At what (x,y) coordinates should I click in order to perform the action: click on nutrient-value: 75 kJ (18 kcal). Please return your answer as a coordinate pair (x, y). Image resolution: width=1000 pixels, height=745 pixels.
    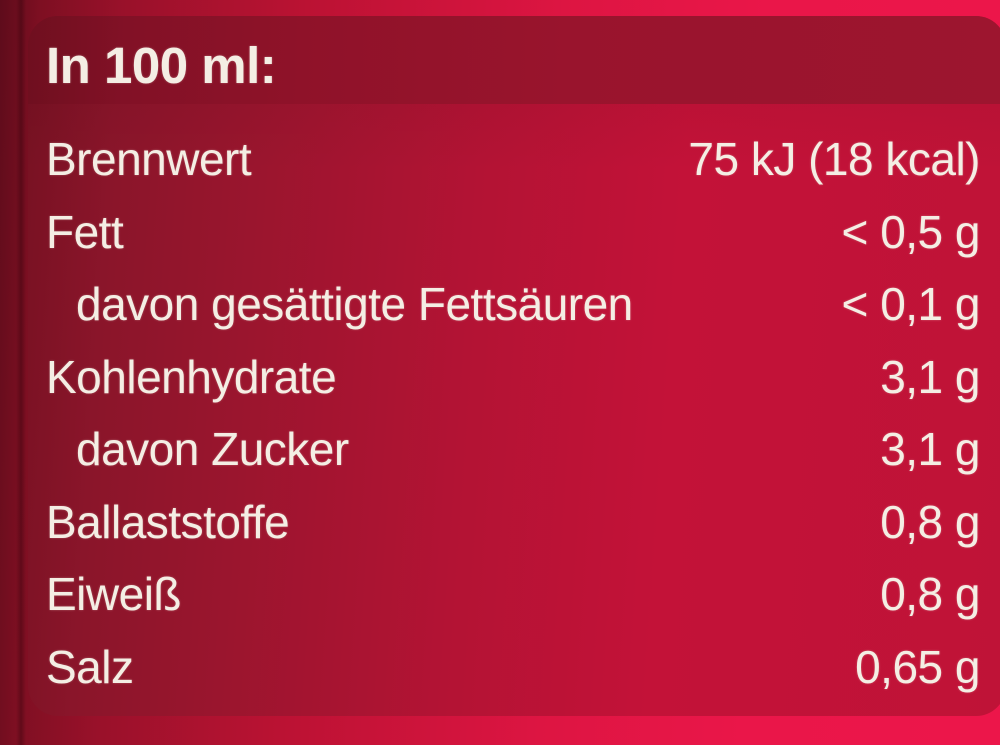
    Looking at the image, I should click on (834, 159).